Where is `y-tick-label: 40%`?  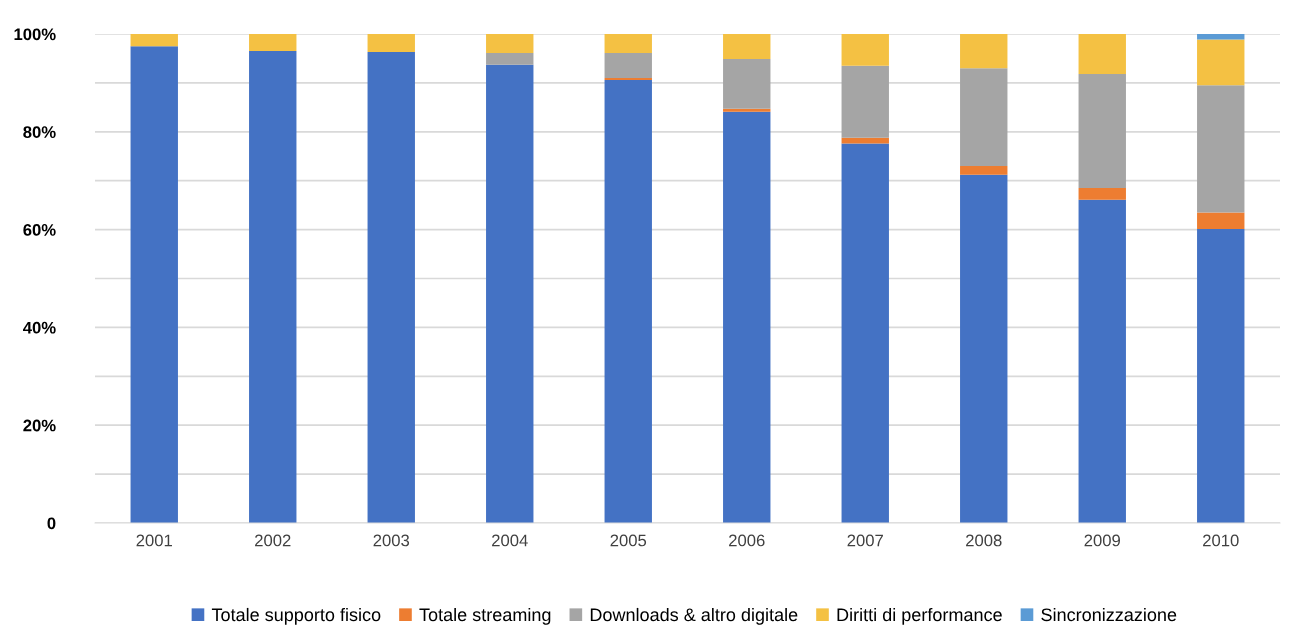
y-tick-label: 40% is located at coordinates (39, 327).